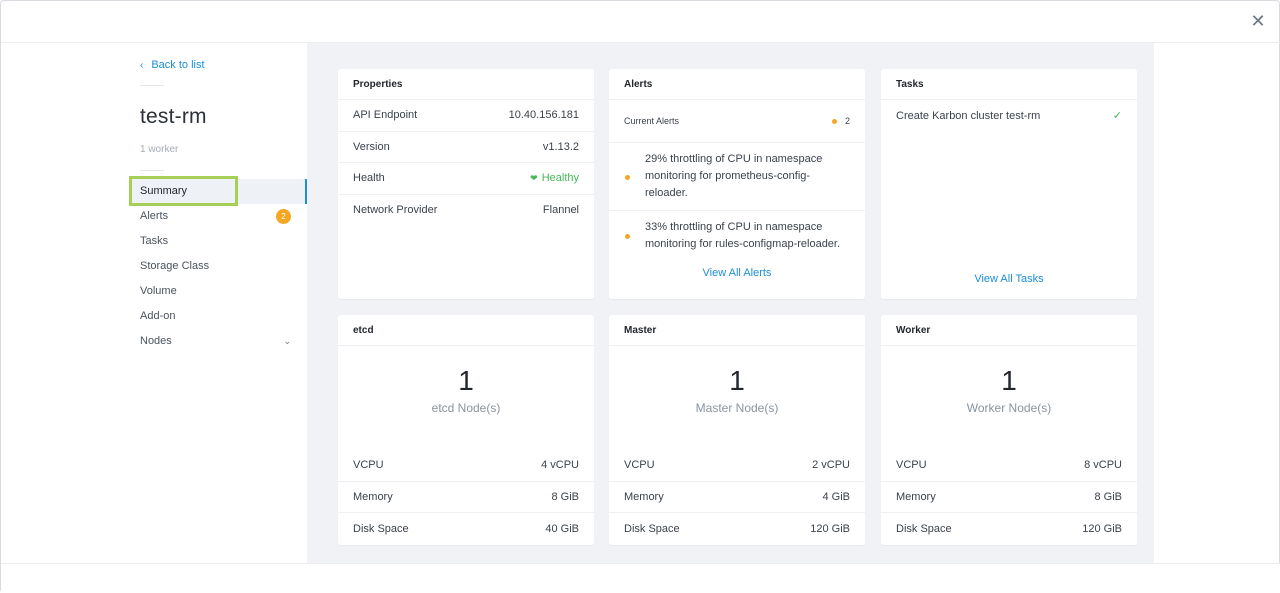  What do you see at coordinates (395, 210) in the screenshot?
I see `property-label: Network Provider` at bounding box center [395, 210].